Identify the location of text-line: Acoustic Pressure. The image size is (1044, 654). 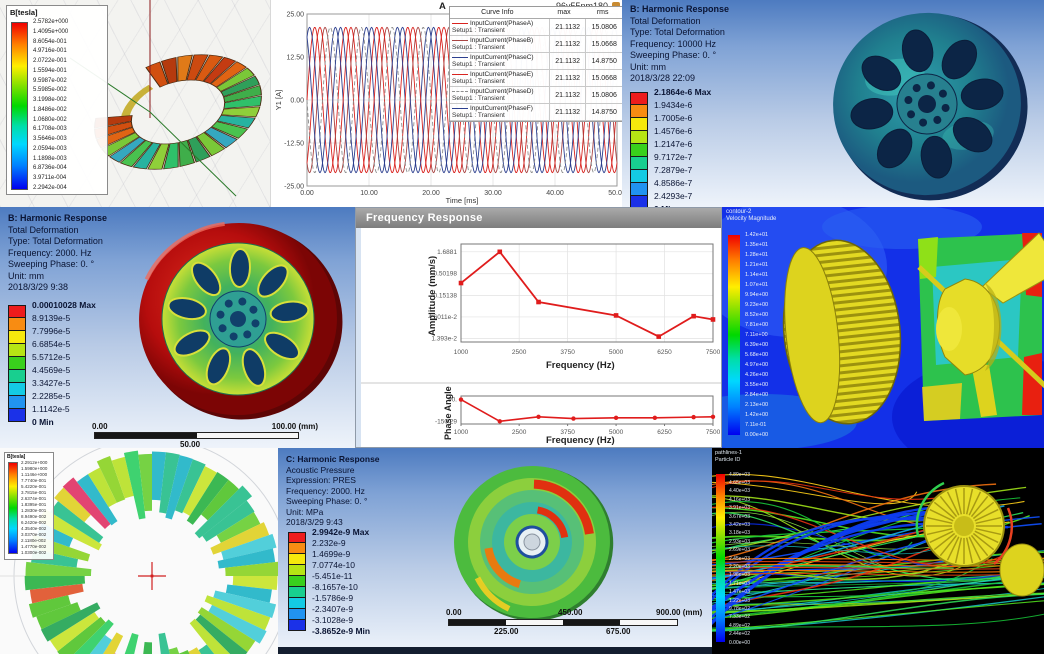
(320, 469).